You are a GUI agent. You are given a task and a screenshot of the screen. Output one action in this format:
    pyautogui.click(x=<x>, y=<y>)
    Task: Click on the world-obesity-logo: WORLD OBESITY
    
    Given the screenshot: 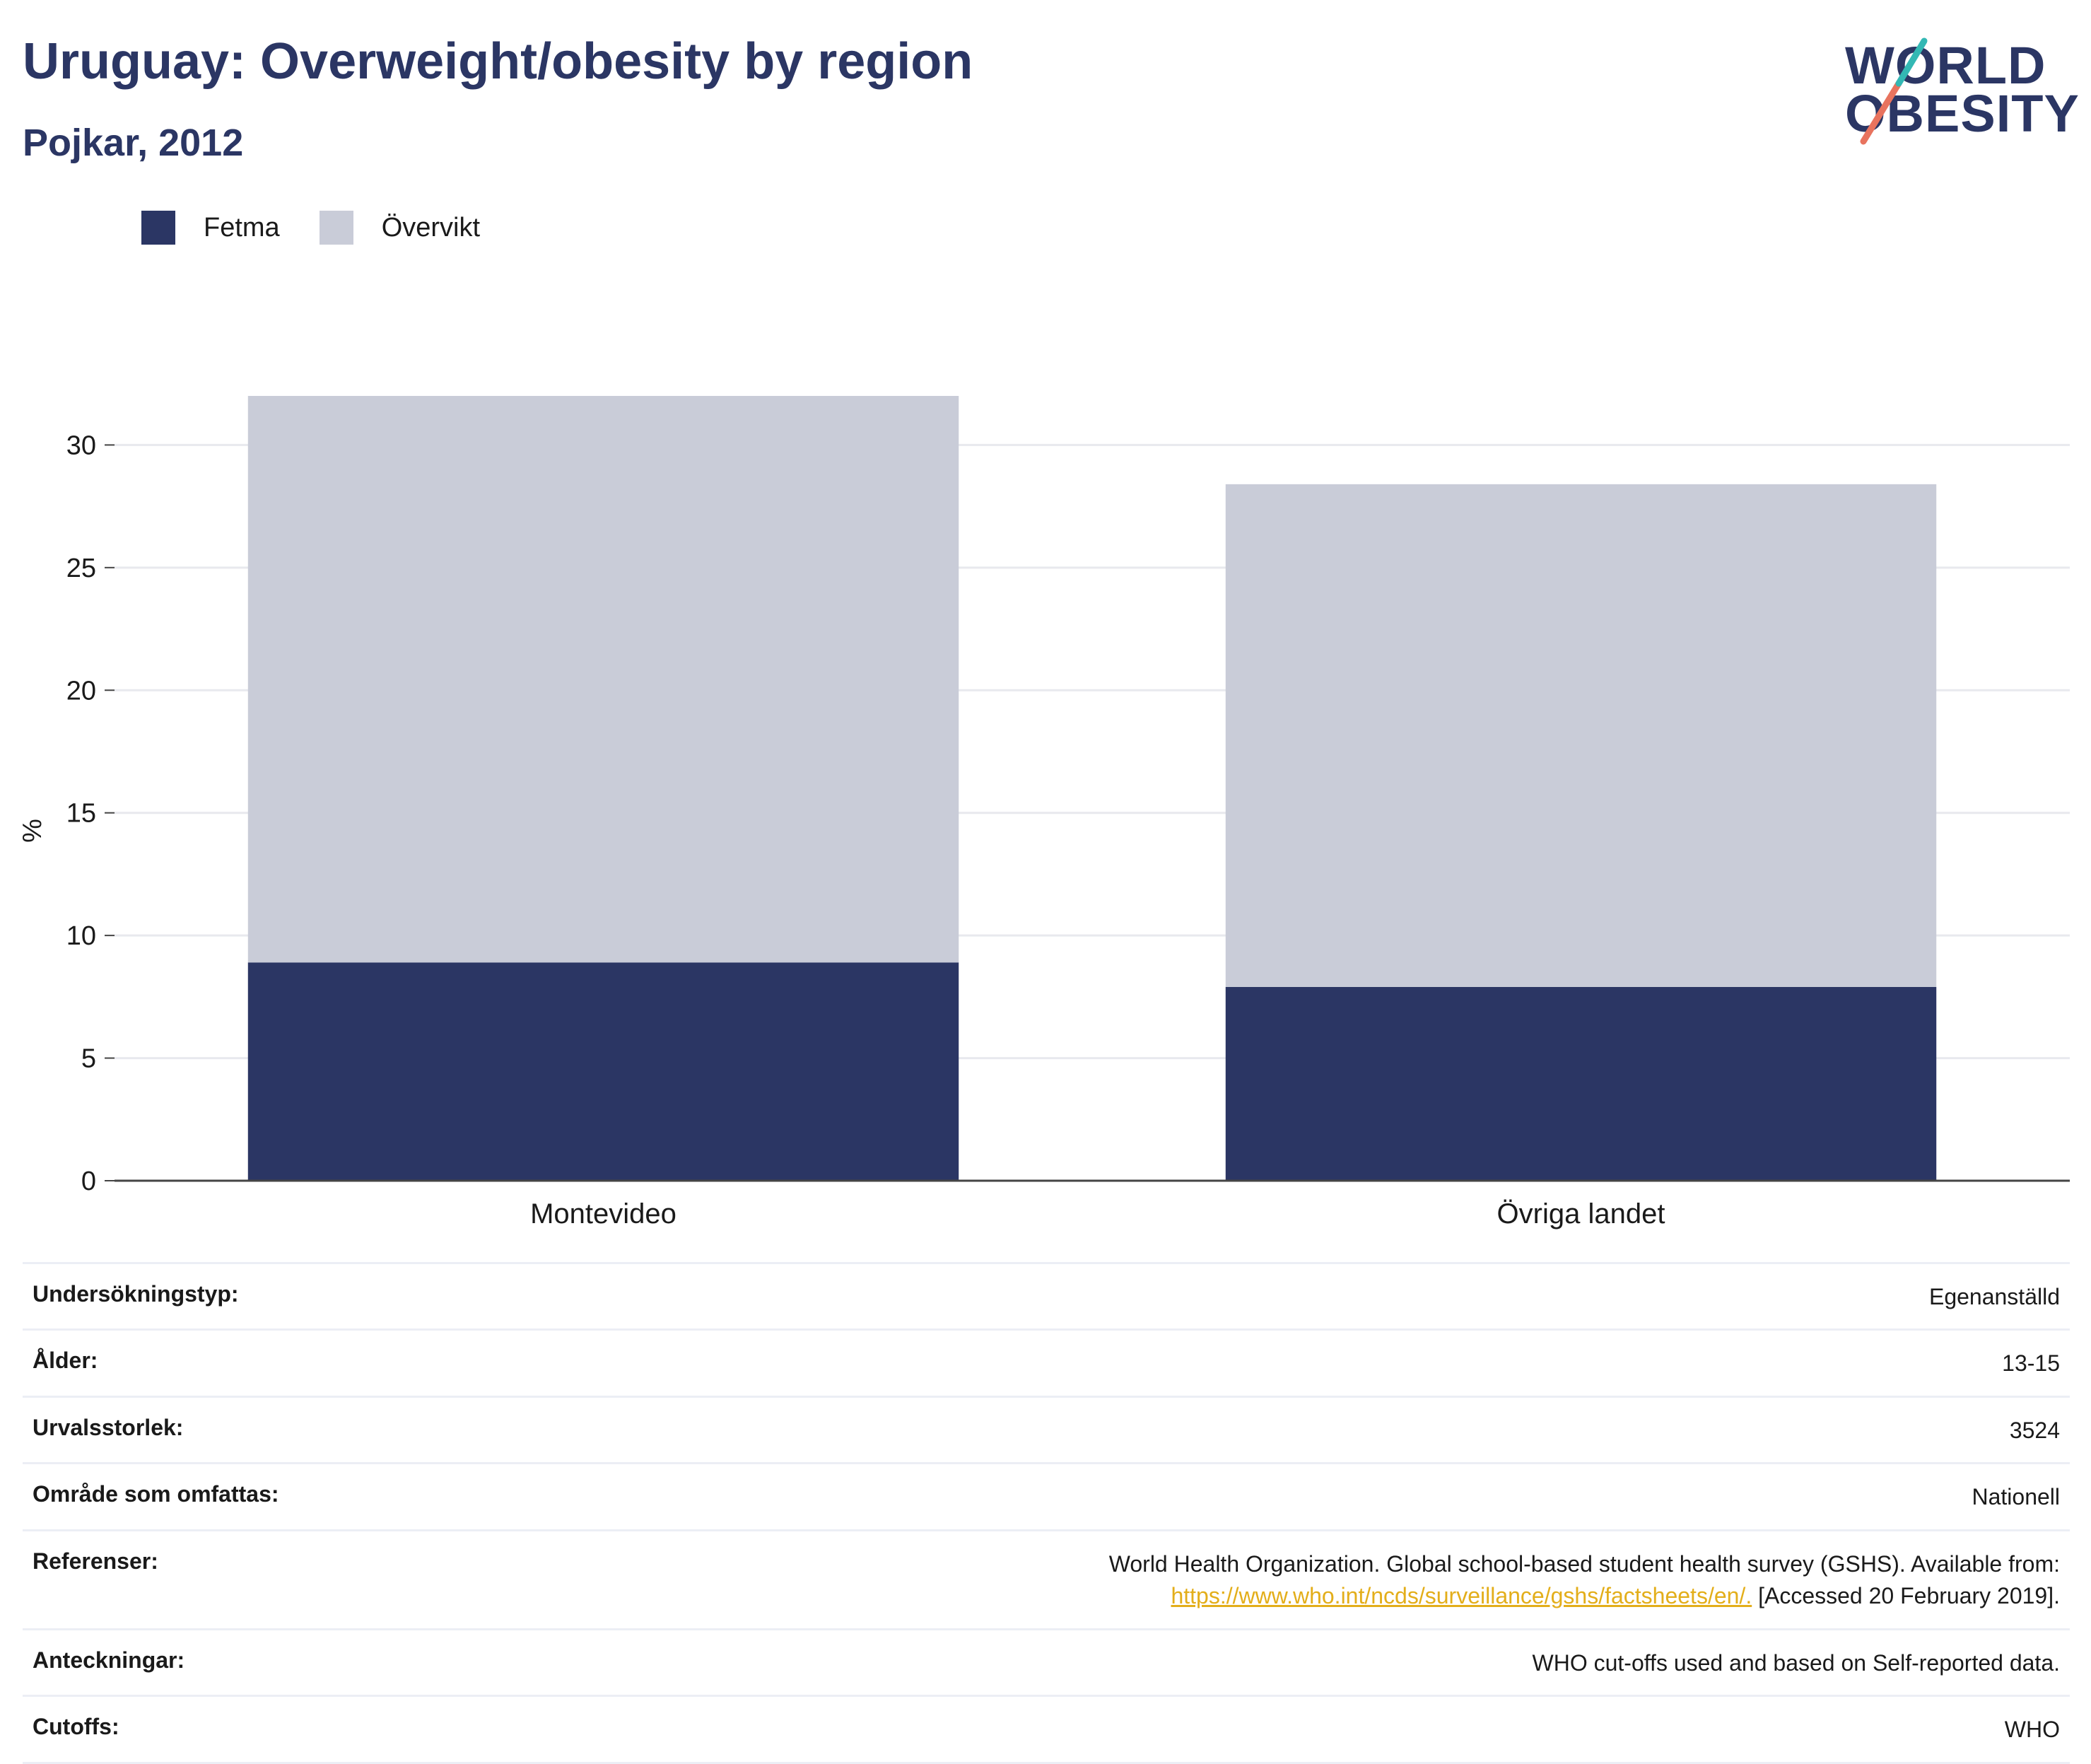 What is the action you would take?
    pyautogui.click(x=1962, y=86)
    